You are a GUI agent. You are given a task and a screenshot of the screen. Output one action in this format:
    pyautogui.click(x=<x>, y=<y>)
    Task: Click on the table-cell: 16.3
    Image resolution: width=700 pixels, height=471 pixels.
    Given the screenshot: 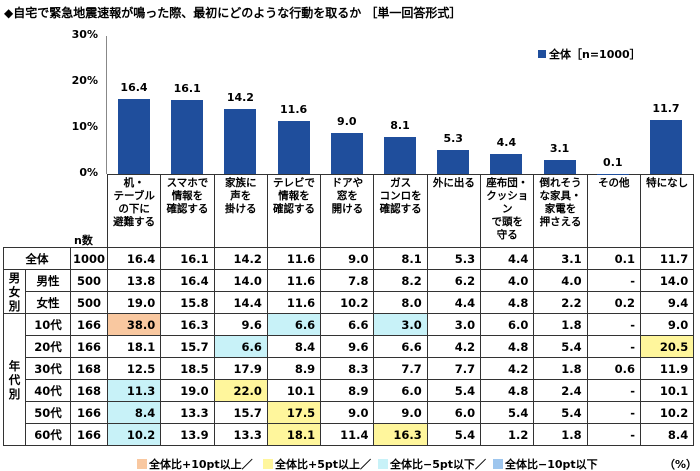 What is the action you would take?
    pyautogui.click(x=187, y=324)
    